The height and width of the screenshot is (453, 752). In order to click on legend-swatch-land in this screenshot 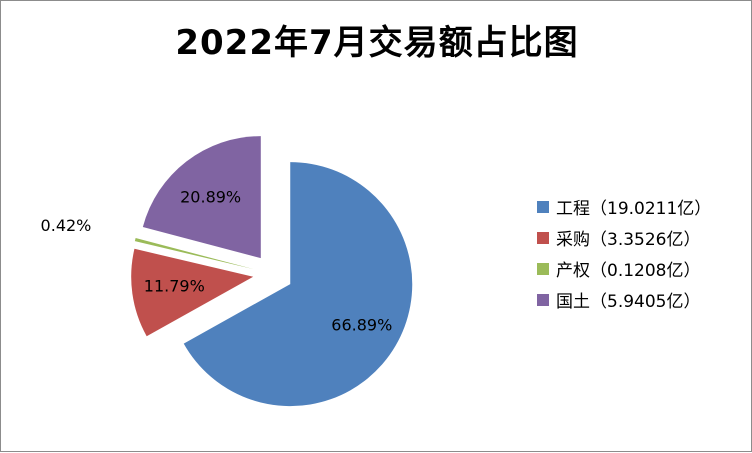, I will do `click(543, 299)`.